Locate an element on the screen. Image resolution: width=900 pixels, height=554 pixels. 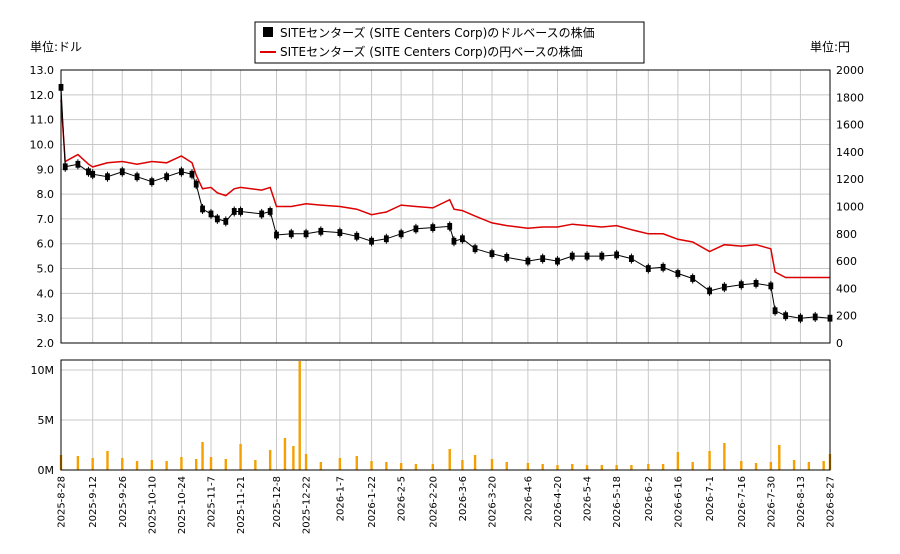
left-axis-unit: 単位:ドル is located at coordinates (56, 46).